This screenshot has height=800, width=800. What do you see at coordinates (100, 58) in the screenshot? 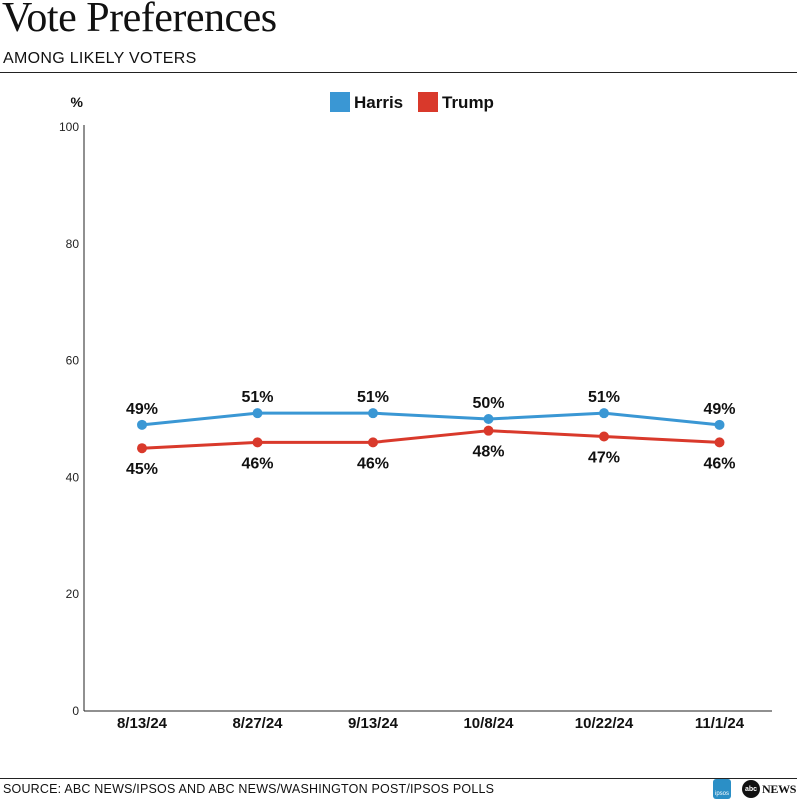
I see `chart-subtitle: AMONG LIKELY VOTERS` at bounding box center [100, 58].